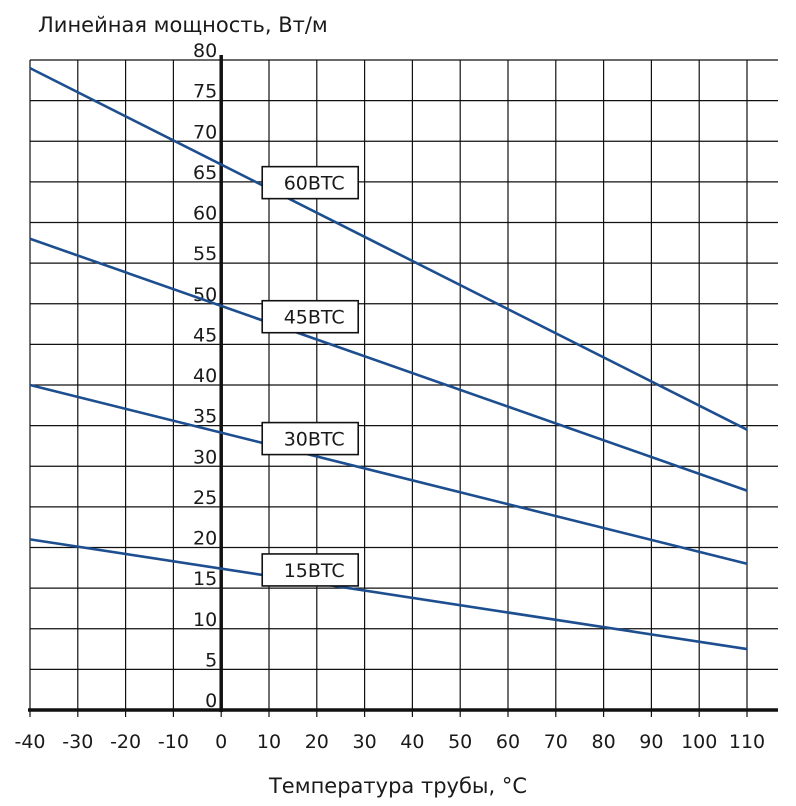 The height and width of the screenshot is (806, 796). What do you see at coordinates (205, 173) in the screenshot?
I see `y-tick-label-65: 65` at bounding box center [205, 173].